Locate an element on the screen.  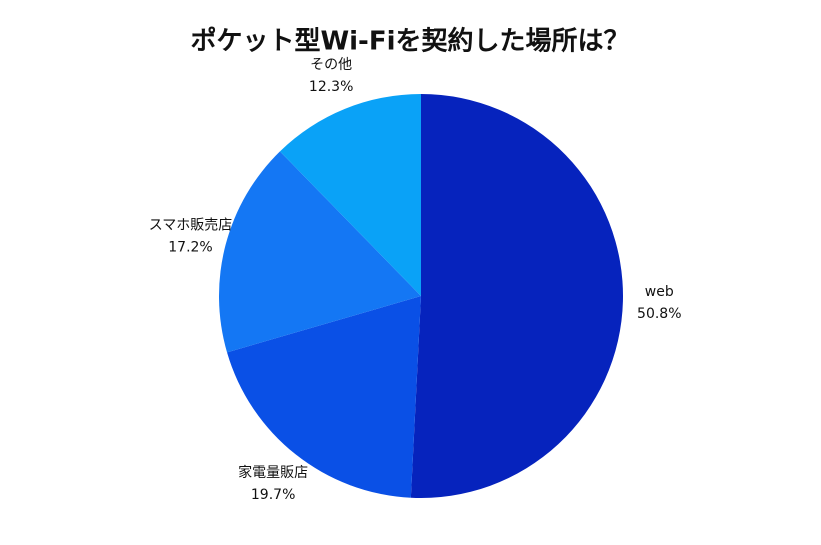
slice-label: スマホ販売店 is located at coordinates (191, 225).